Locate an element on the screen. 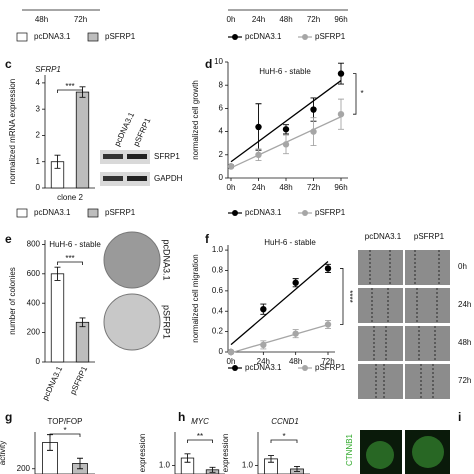 The image size is (474, 474). x-tick-label: 96h is located at coordinates (340, 19).